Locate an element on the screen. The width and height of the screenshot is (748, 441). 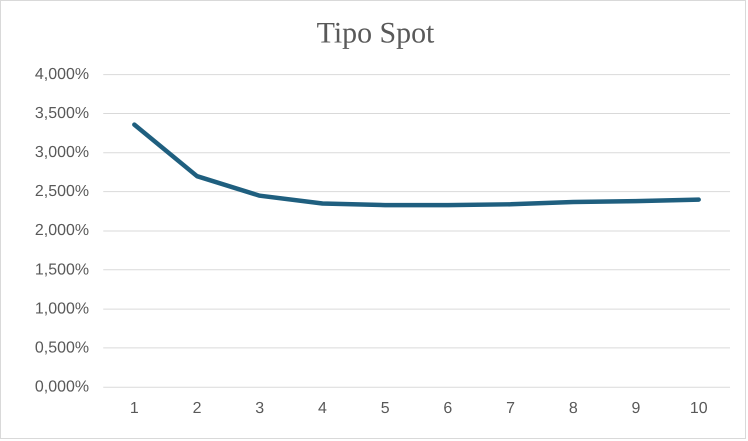
x-tick-label: 9 is located at coordinates (636, 408).